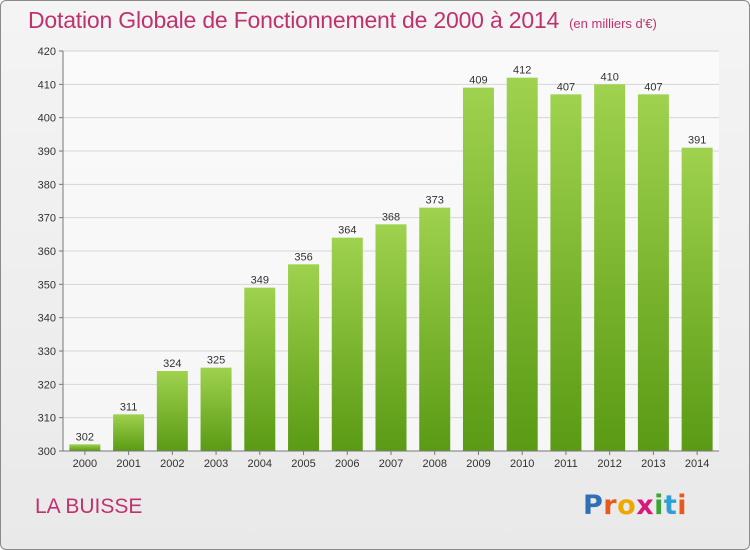  What do you see at coordinates (172, 364) in the screenshot?
I see `bar-value-label: 324` at bounding box center [172, 364].